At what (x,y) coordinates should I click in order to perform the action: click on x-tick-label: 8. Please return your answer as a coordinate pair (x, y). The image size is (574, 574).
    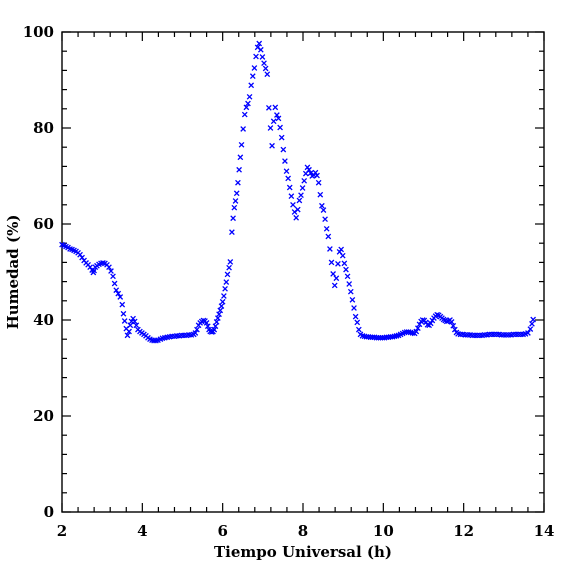
    Looking at the image, I should click on (303, 531).